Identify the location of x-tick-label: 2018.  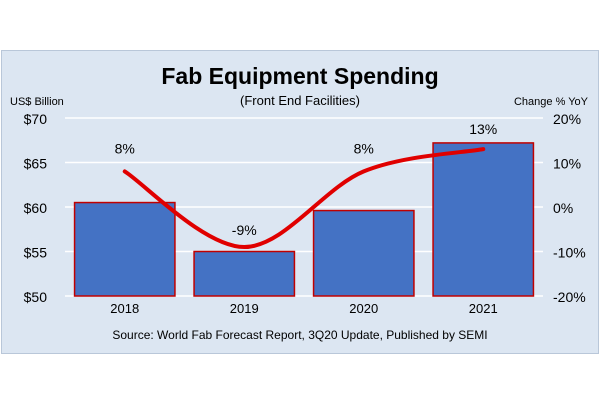
(124, 308).